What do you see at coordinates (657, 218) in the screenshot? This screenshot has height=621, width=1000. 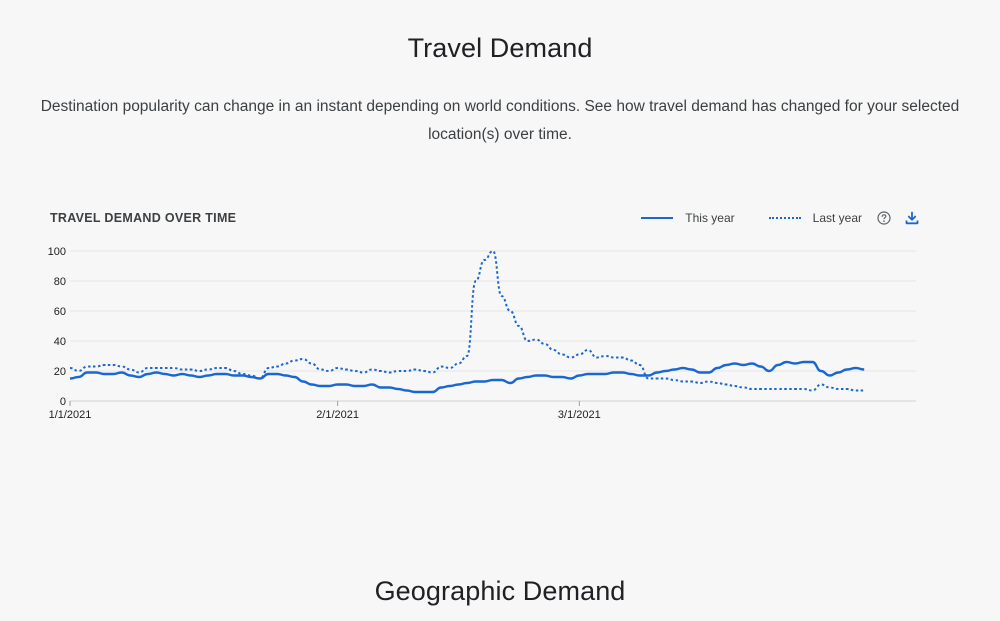 I see `legend-solid-line-swatch` at bounding box center [657, 218].